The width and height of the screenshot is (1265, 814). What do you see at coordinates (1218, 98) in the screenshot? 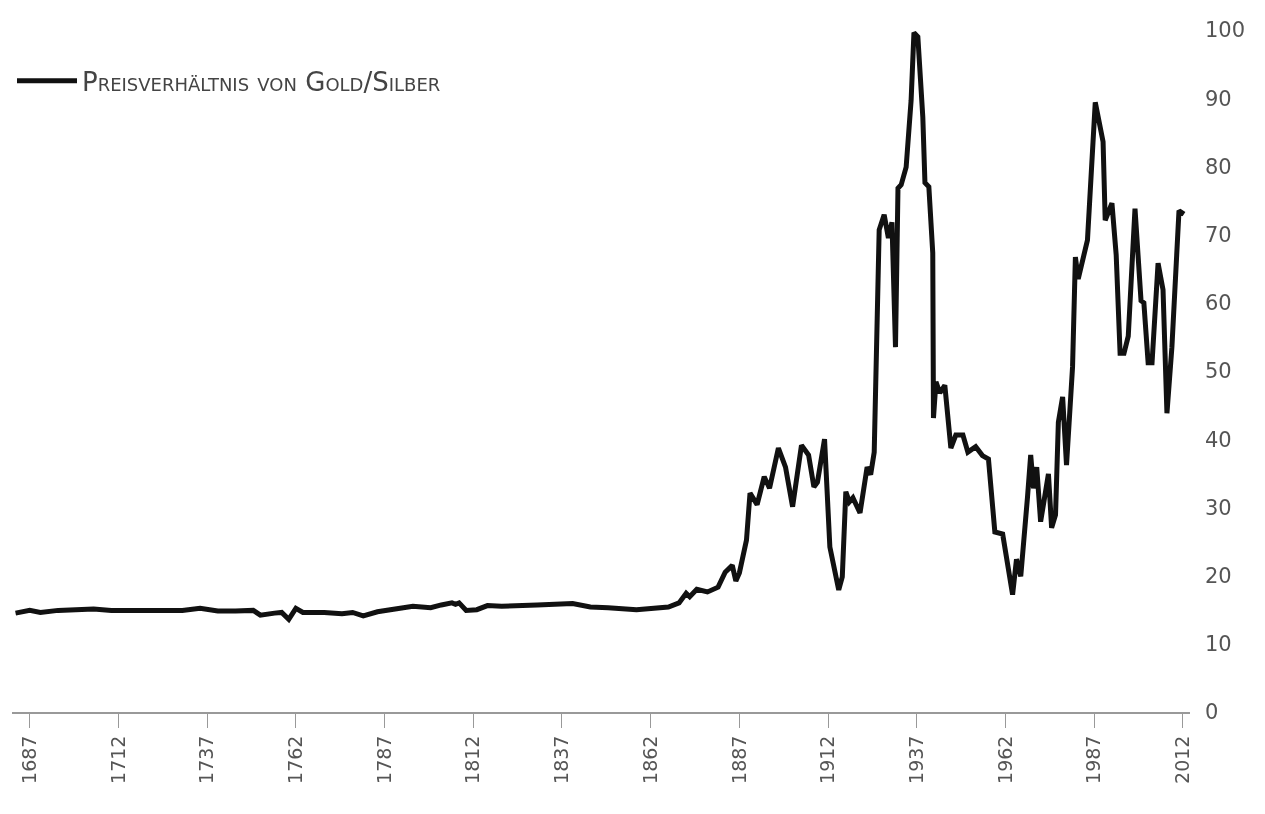
I see `y-tick-label: 90` at bounding box center [1218, 98].